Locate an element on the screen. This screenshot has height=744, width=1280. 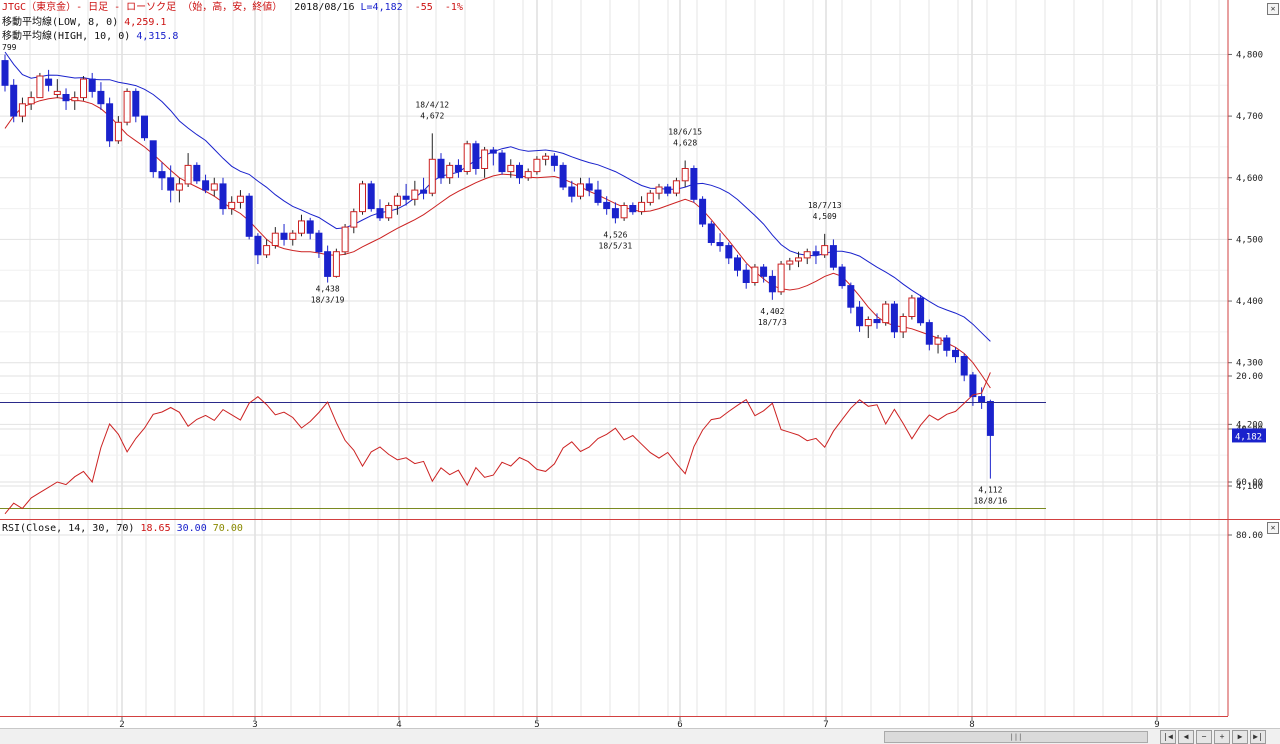
annotation-price: 4,402 is located at coordinates (772, 311).